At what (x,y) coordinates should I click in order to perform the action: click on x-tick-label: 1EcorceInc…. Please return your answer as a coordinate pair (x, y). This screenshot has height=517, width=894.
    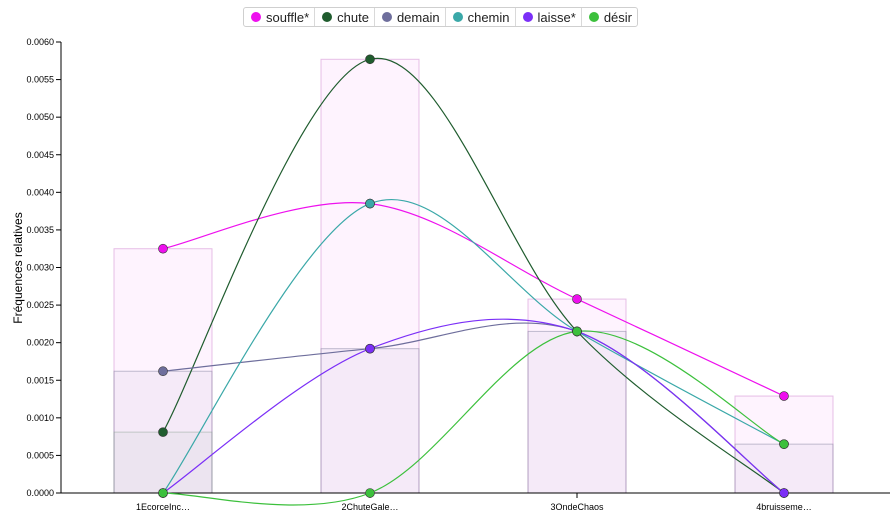
    Looking at the image, I should click on (163, 507).